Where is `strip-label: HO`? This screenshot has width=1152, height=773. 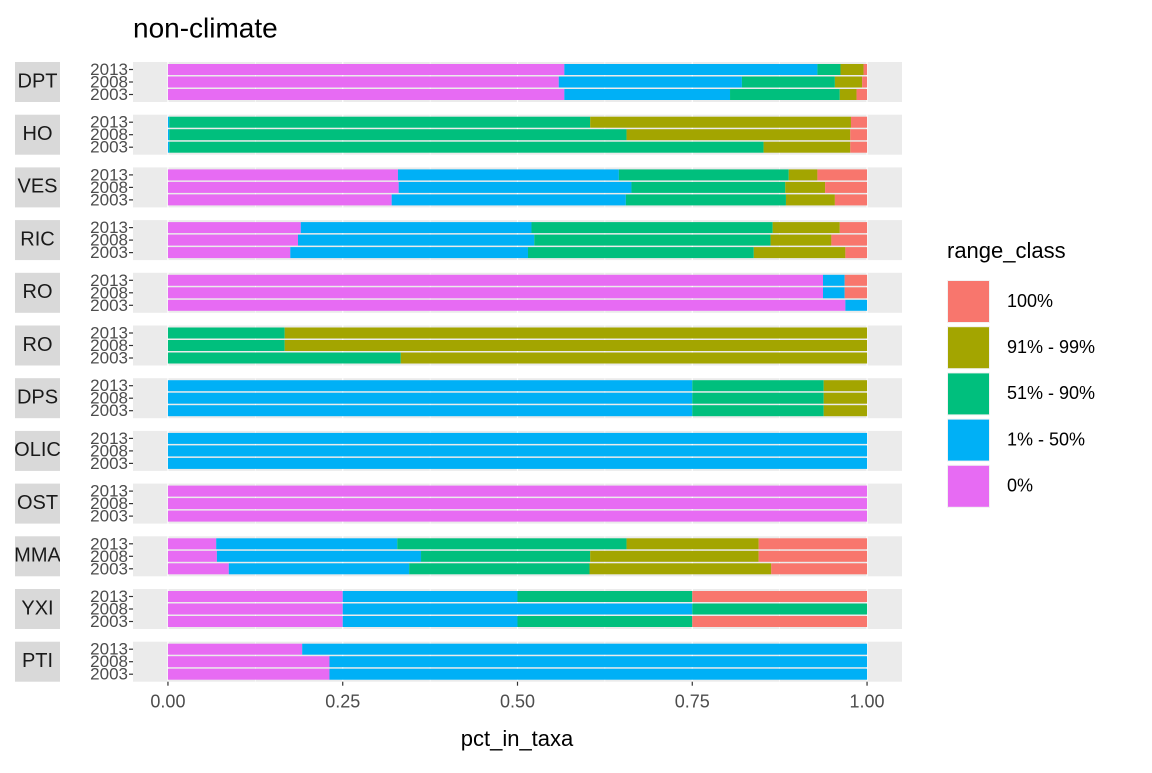 strip-label: HO is located at coordinates (38, 134).